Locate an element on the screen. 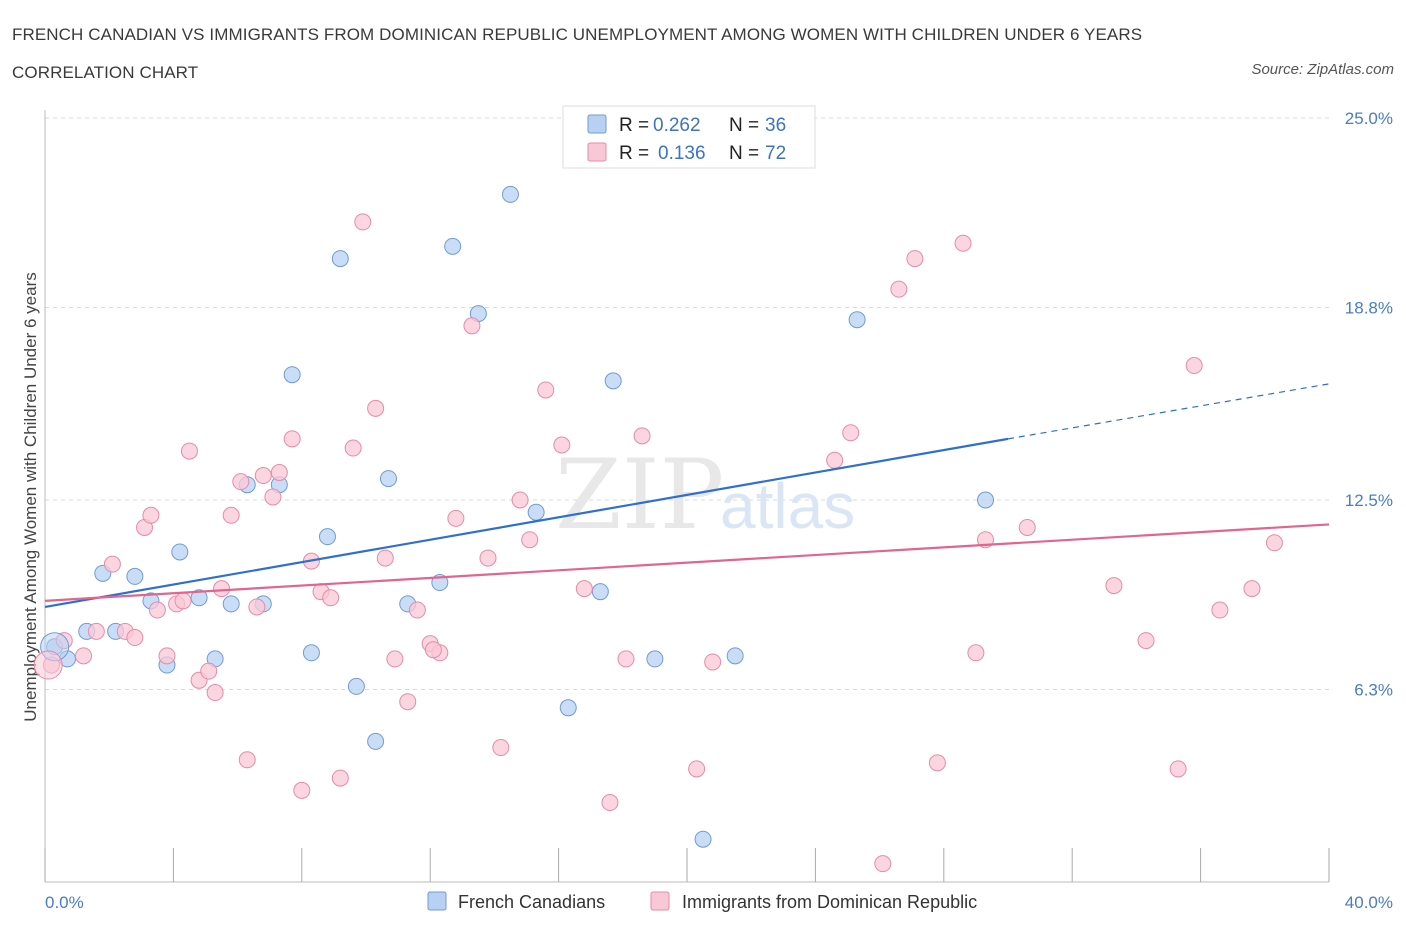 The width and height of the screenshot is (1406, 930). legend-swatch-blue is located at coordinates (597, 124).